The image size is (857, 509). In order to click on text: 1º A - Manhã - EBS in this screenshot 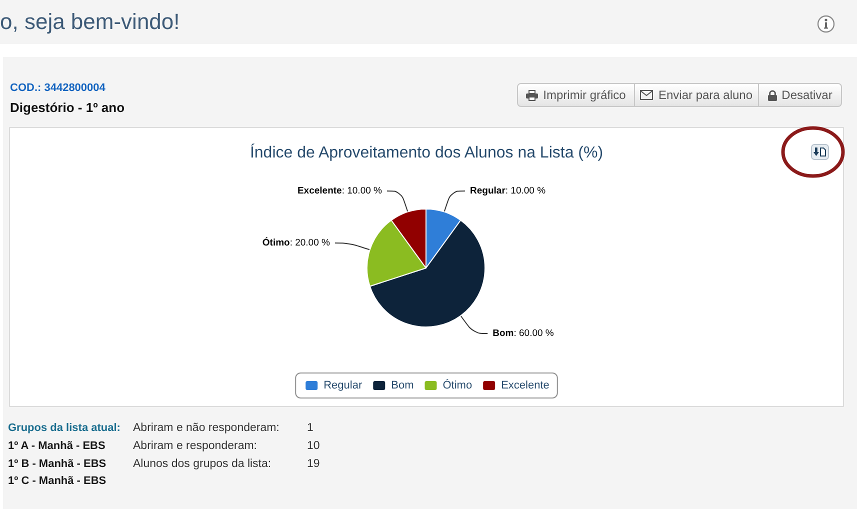, I will do `click(57, 446)`.